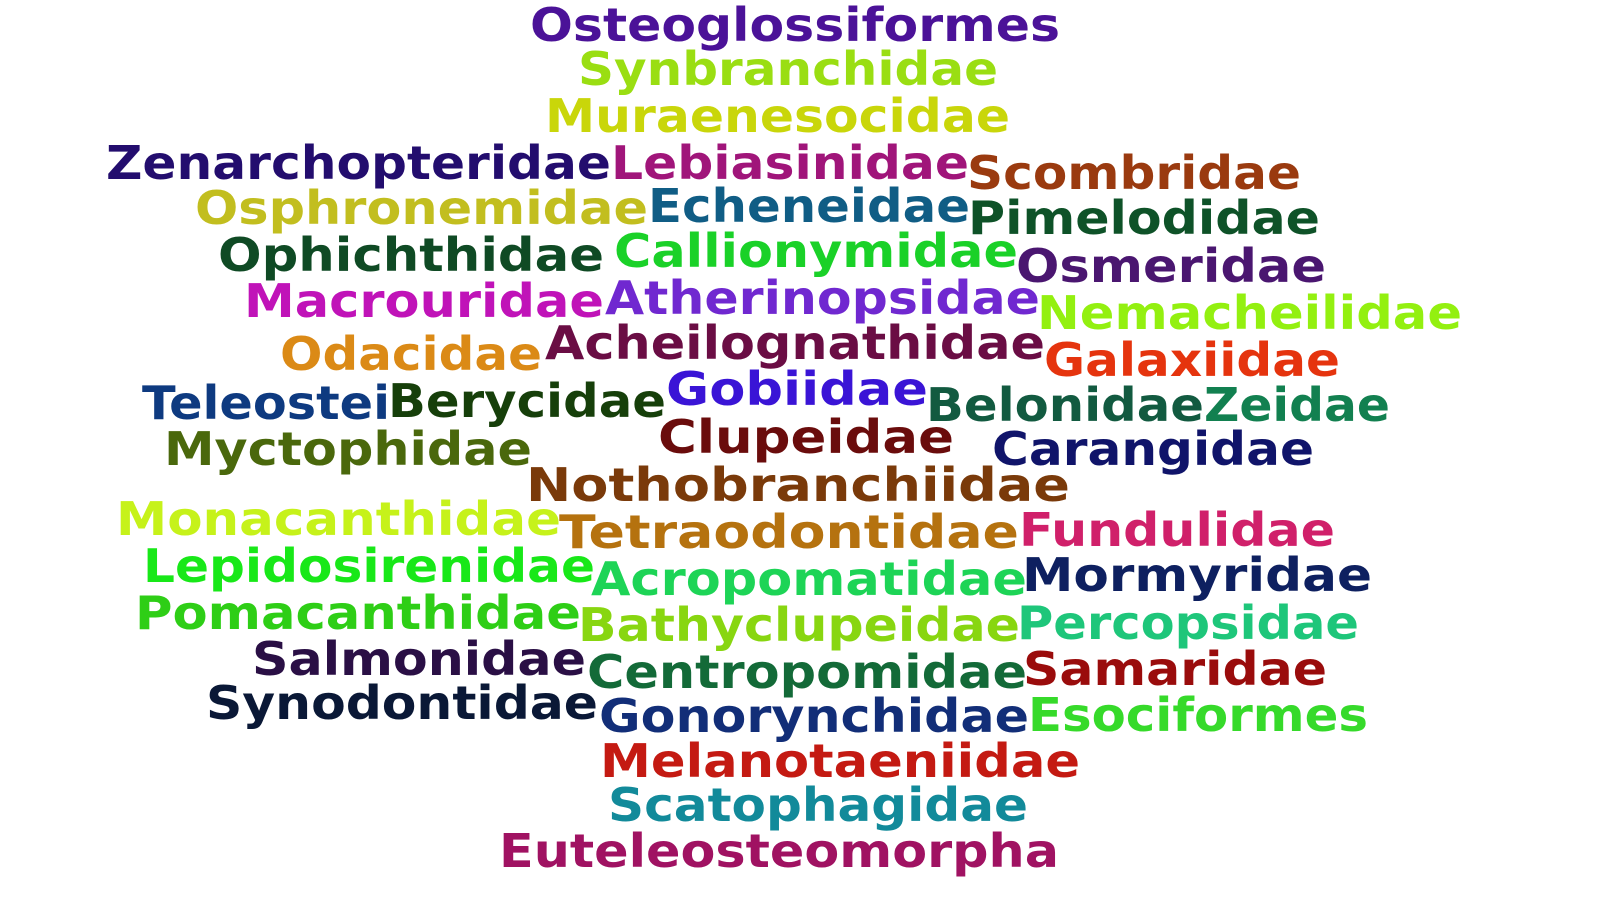  I want to click on word-belonidae: Belonidae, so click(1065, 405).